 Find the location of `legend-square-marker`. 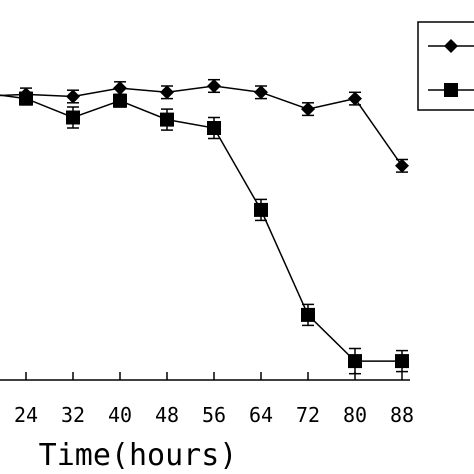

legend-square-marker is located at coordinates (451, 90).